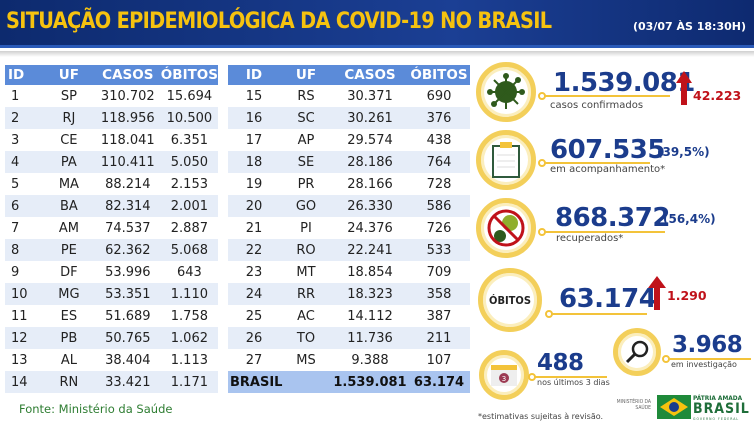  I want to click on magnifier-icon-circle, so click(637, 352).